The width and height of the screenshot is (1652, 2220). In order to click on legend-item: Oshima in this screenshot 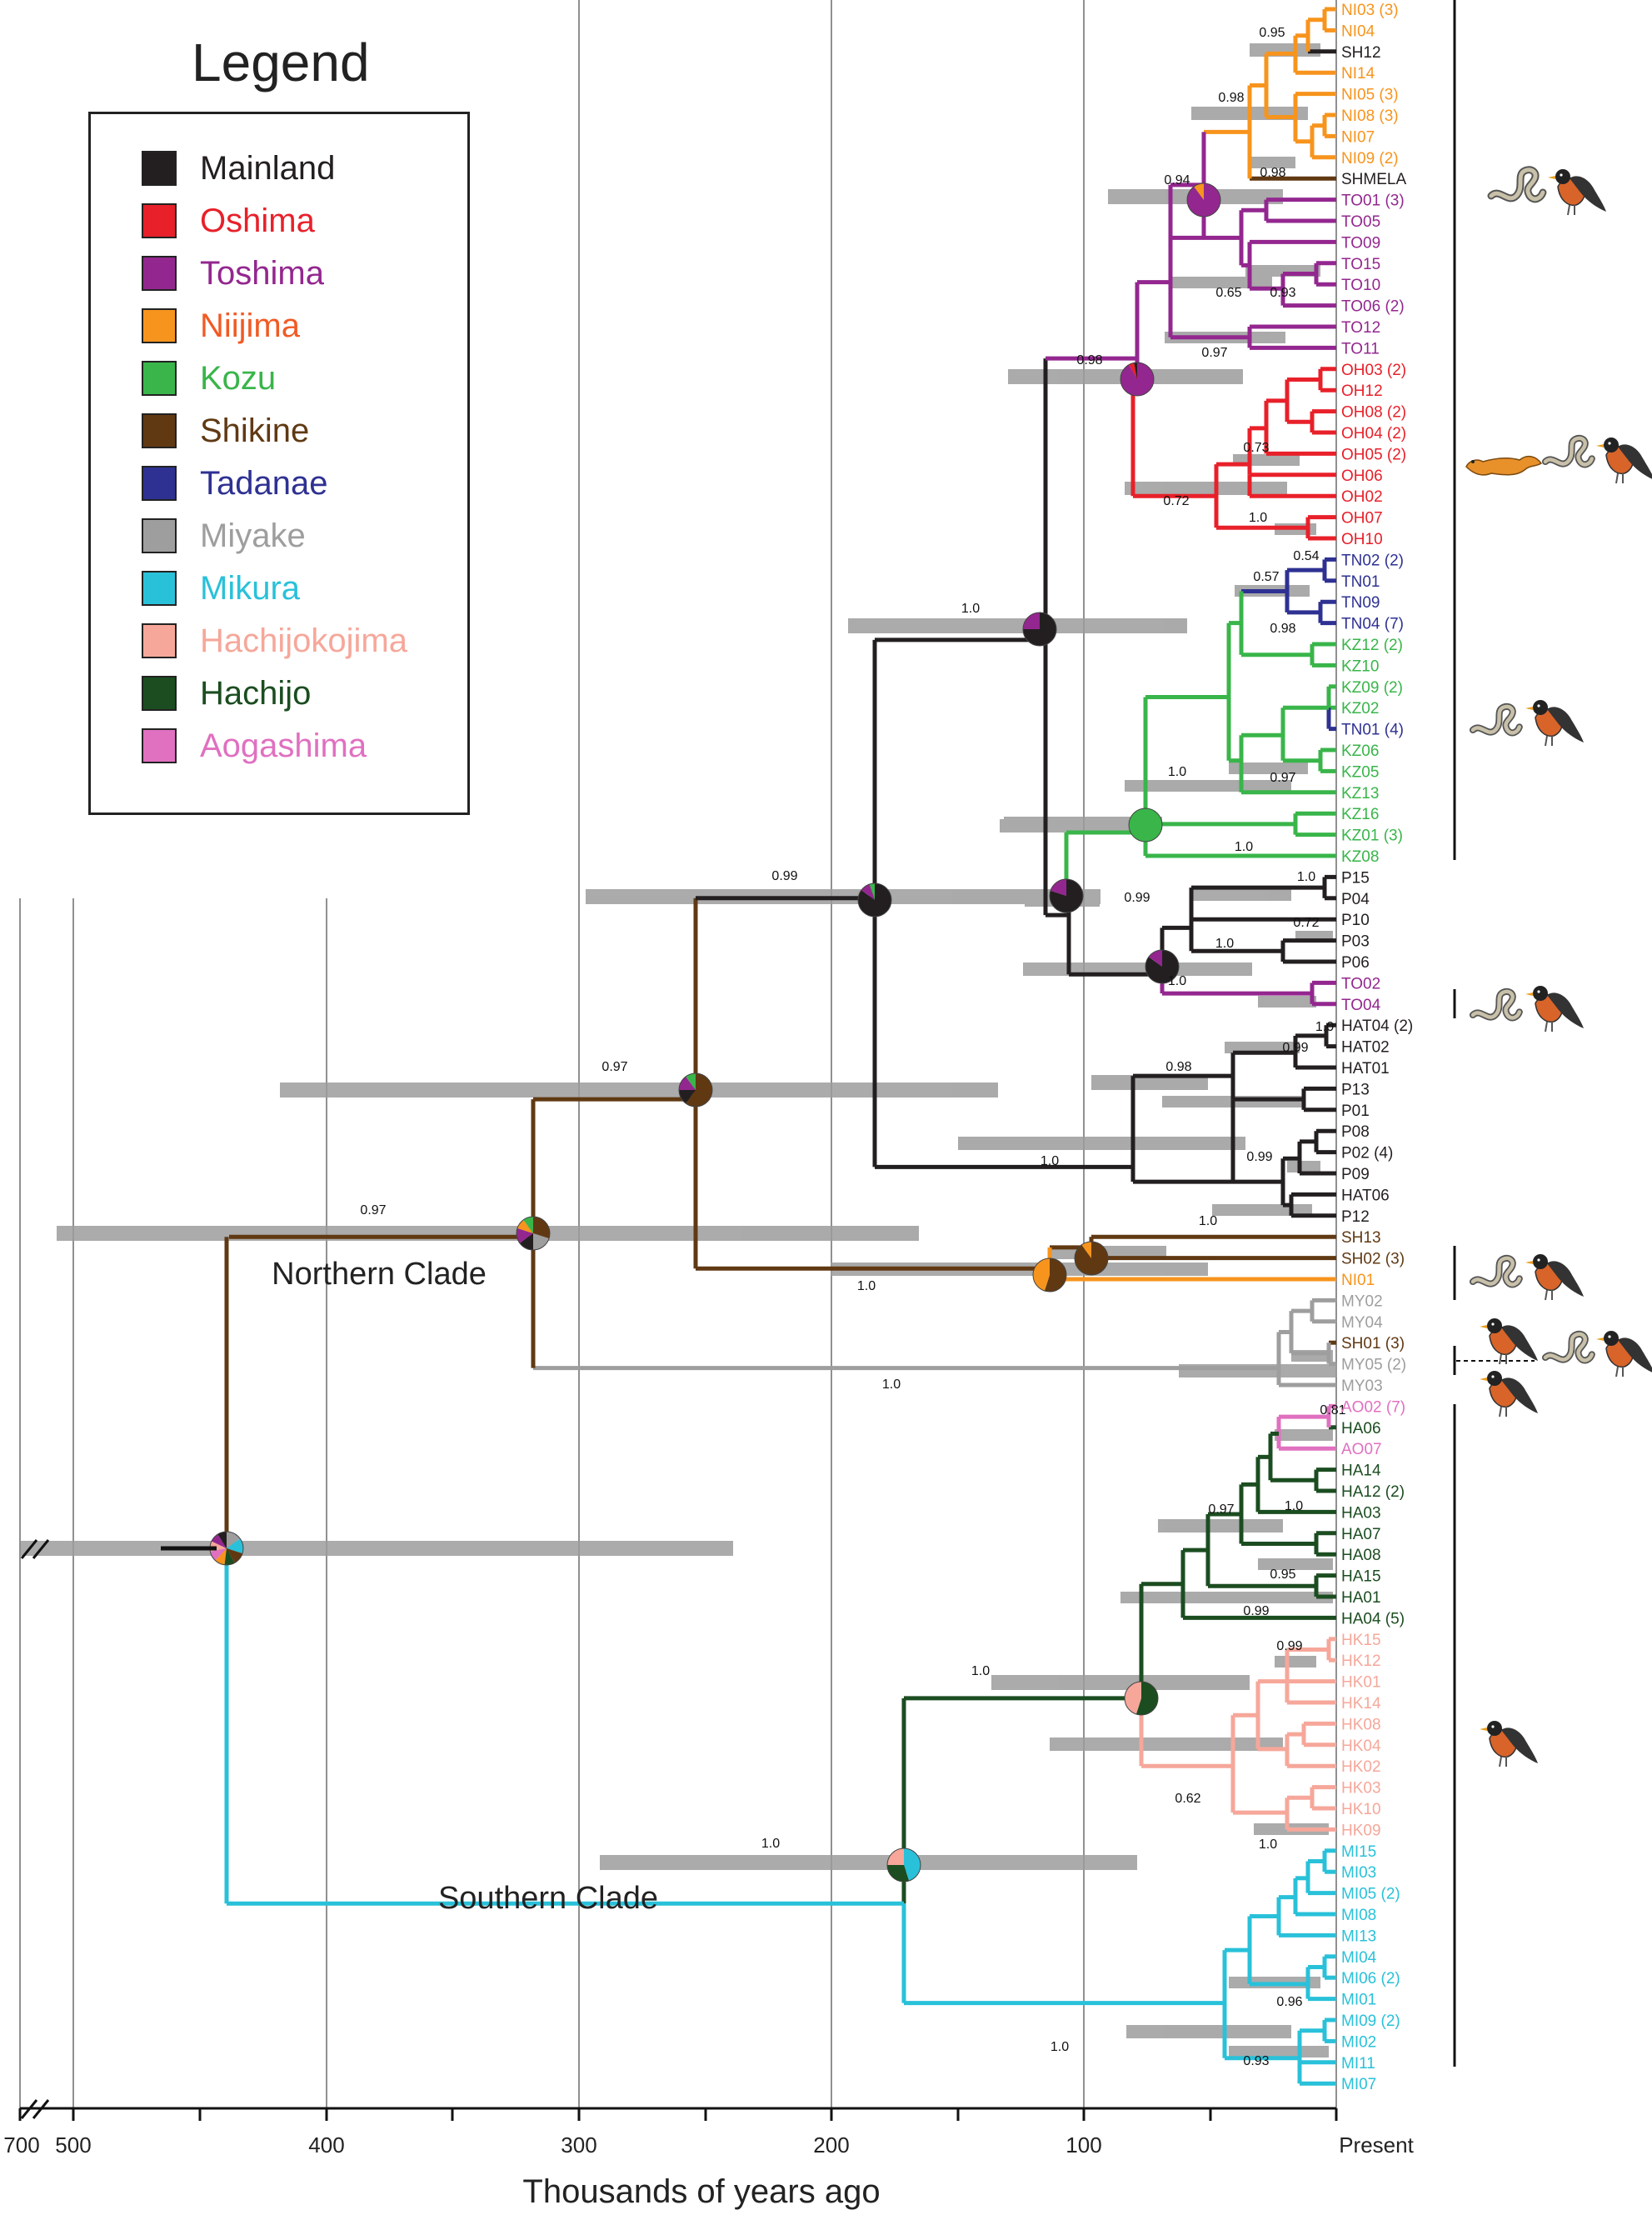, I will do `click(228, 221)`.